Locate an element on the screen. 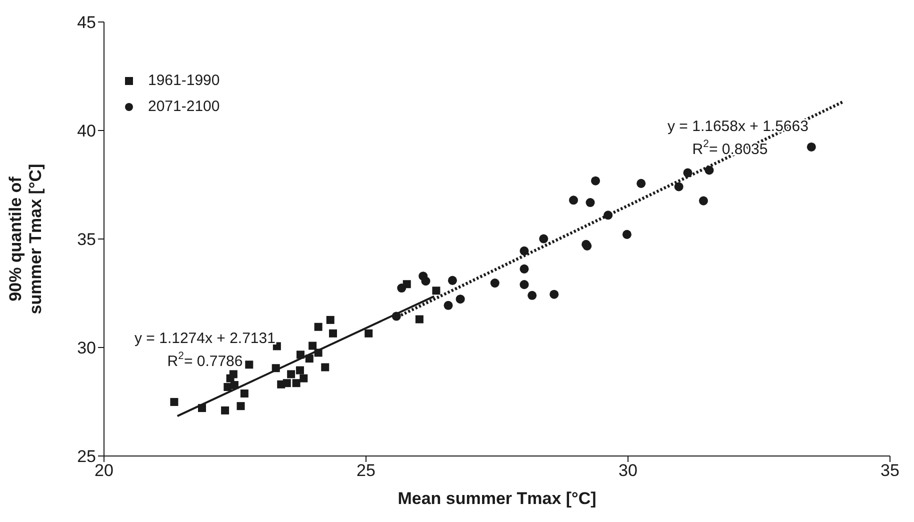 Image resolution: width=914 pixels, height=522 pixels. x-tick-label: 20 is located at coordinates (104, 470).